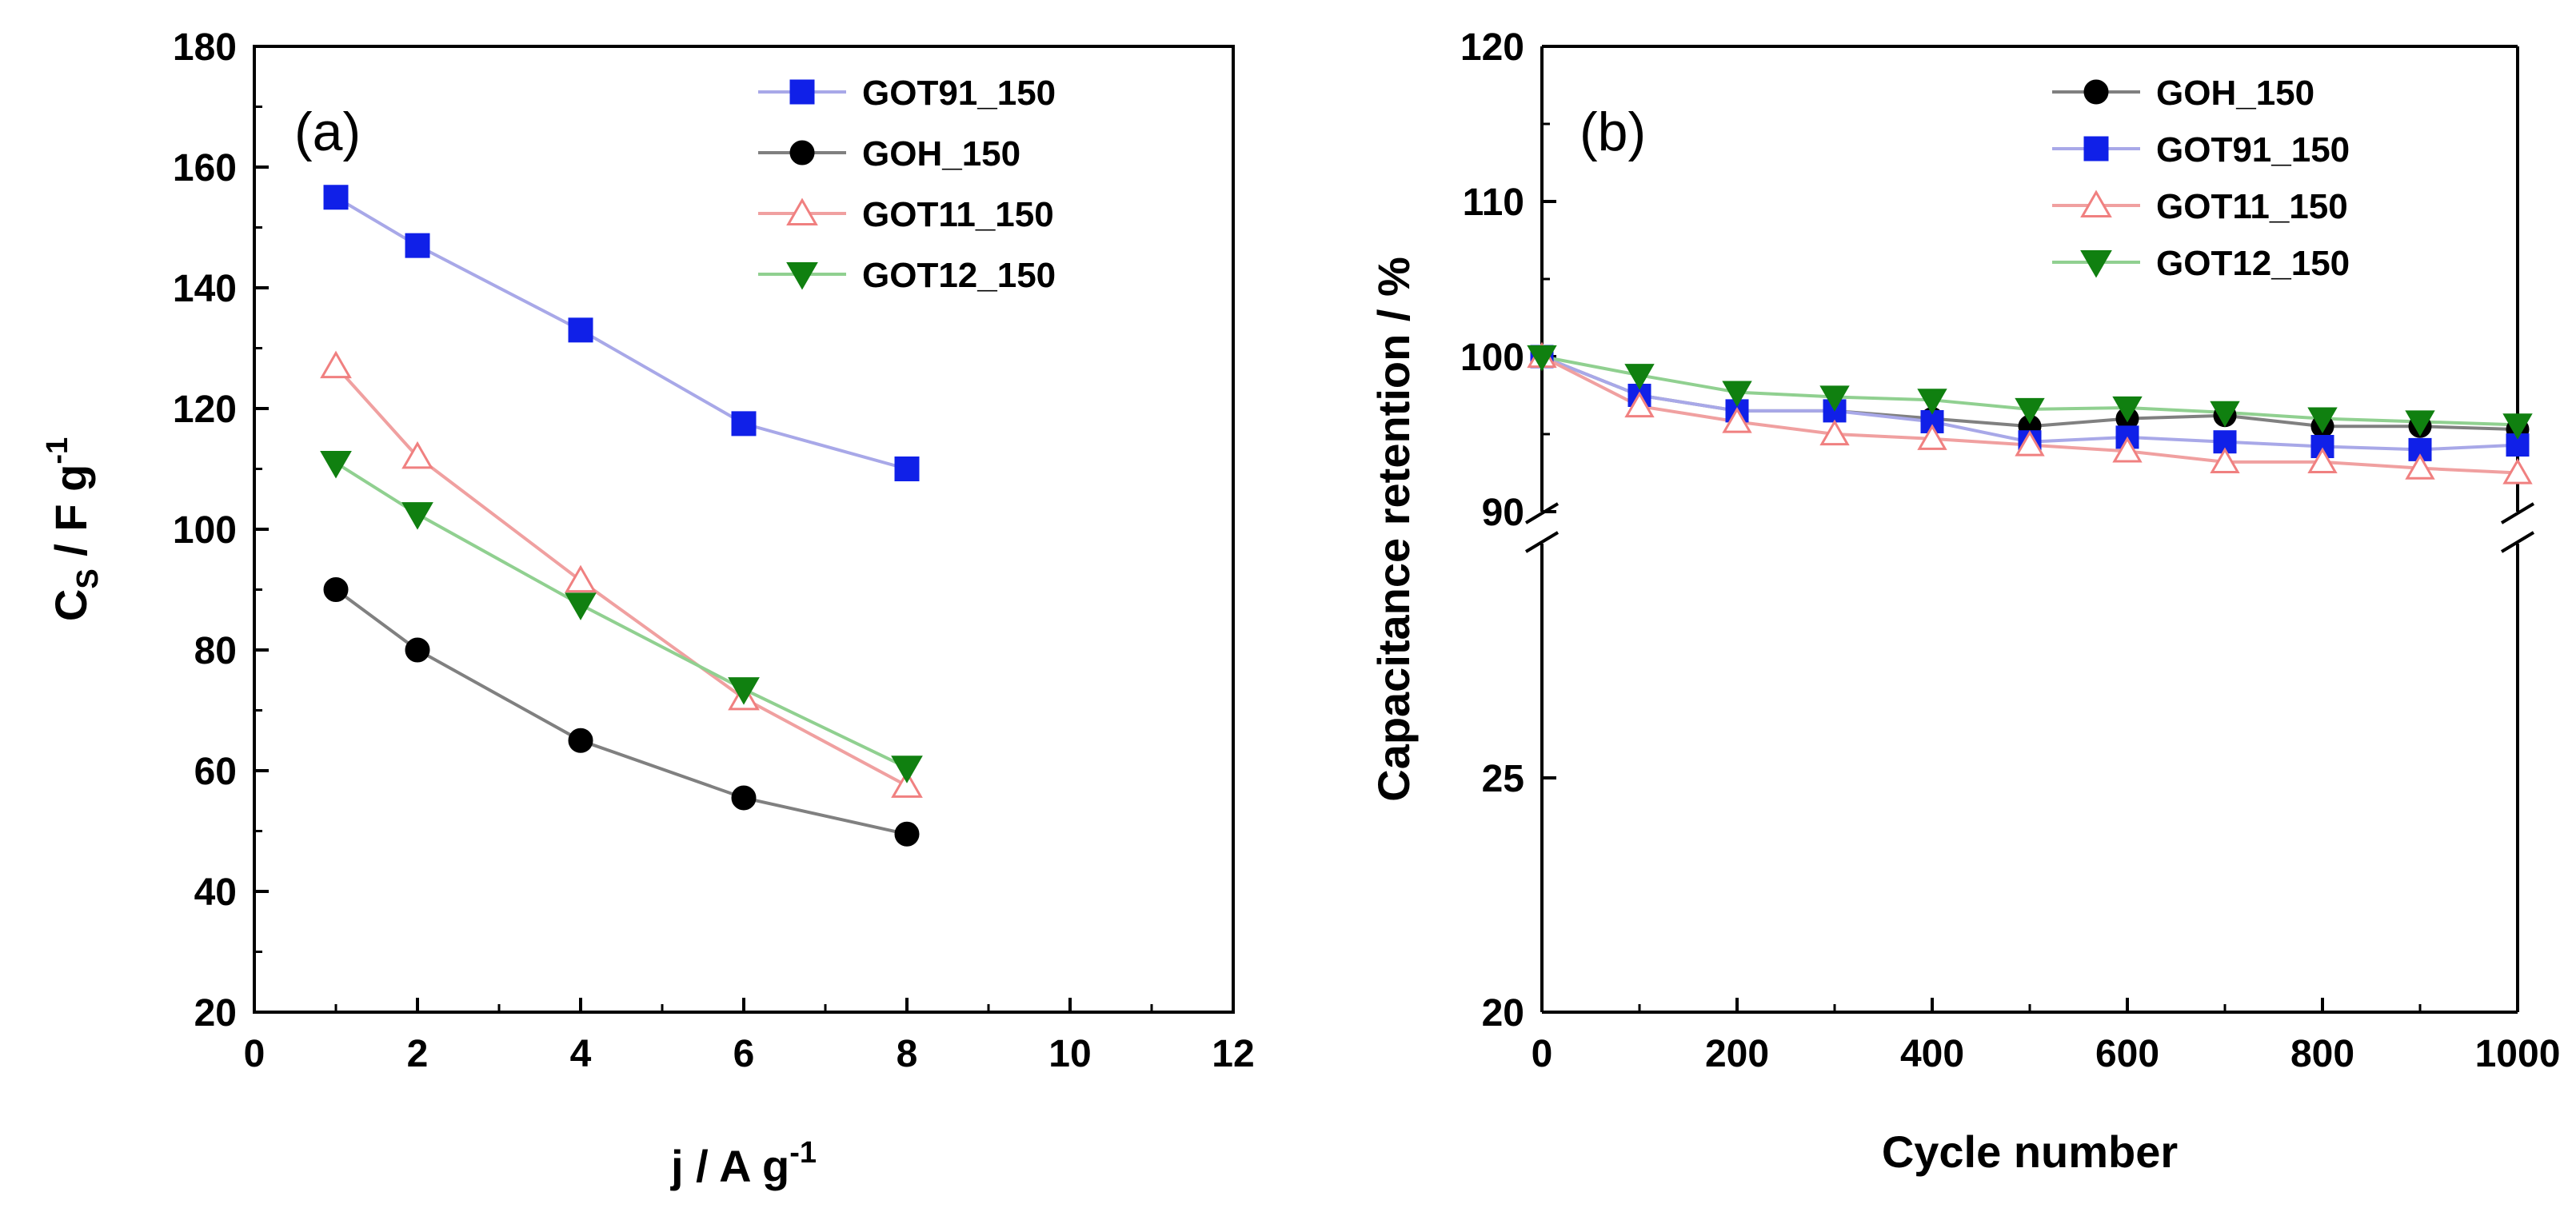 Image resolution: width=2576 pixels, height=1228 pixels. Describe the element at coordinates (1613, 132) in the screenshot. I see `panel-label-b: (b)` at that location.